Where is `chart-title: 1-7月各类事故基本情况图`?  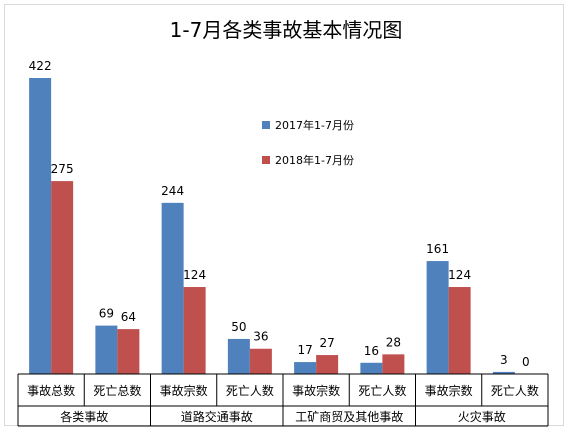 chart-title: 1-7月各类事故基本情况图 is located at coordinates (286, 30).